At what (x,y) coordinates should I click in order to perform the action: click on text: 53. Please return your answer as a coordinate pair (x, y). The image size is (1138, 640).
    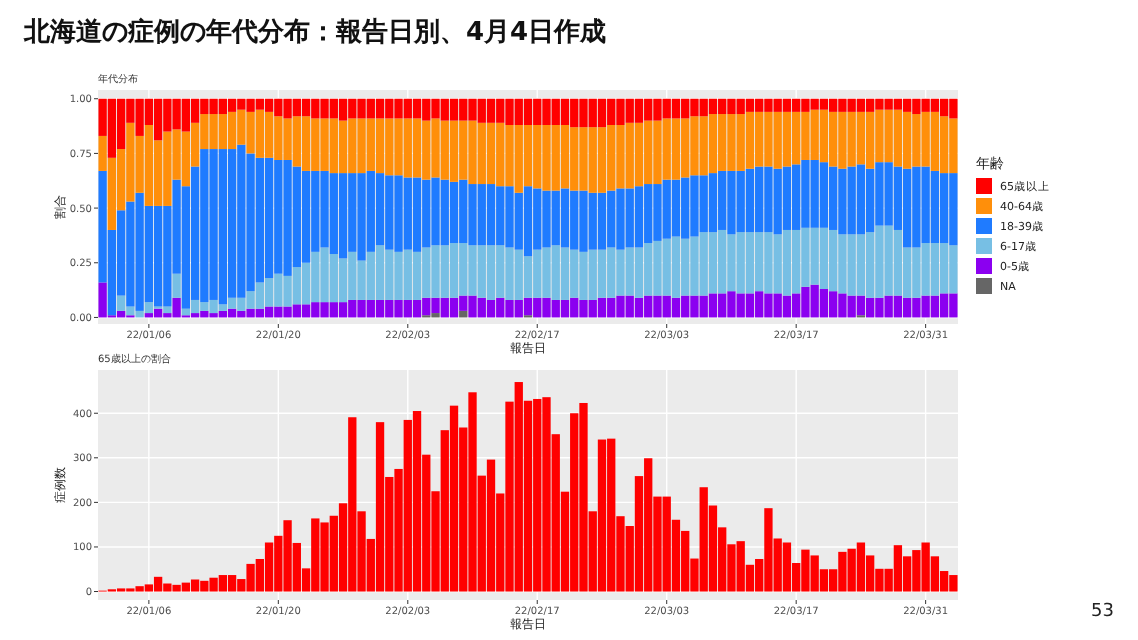
    Looking at the image, I should click on (1102, 612).